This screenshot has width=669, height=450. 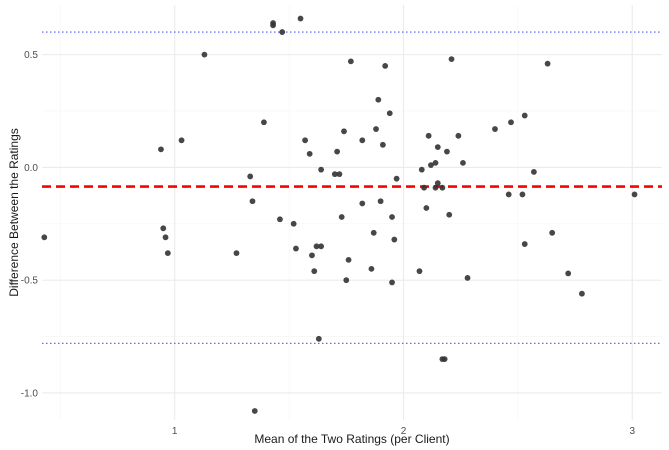 I want to click on y-tick-label: -1.0, so click(x=30, y=393).